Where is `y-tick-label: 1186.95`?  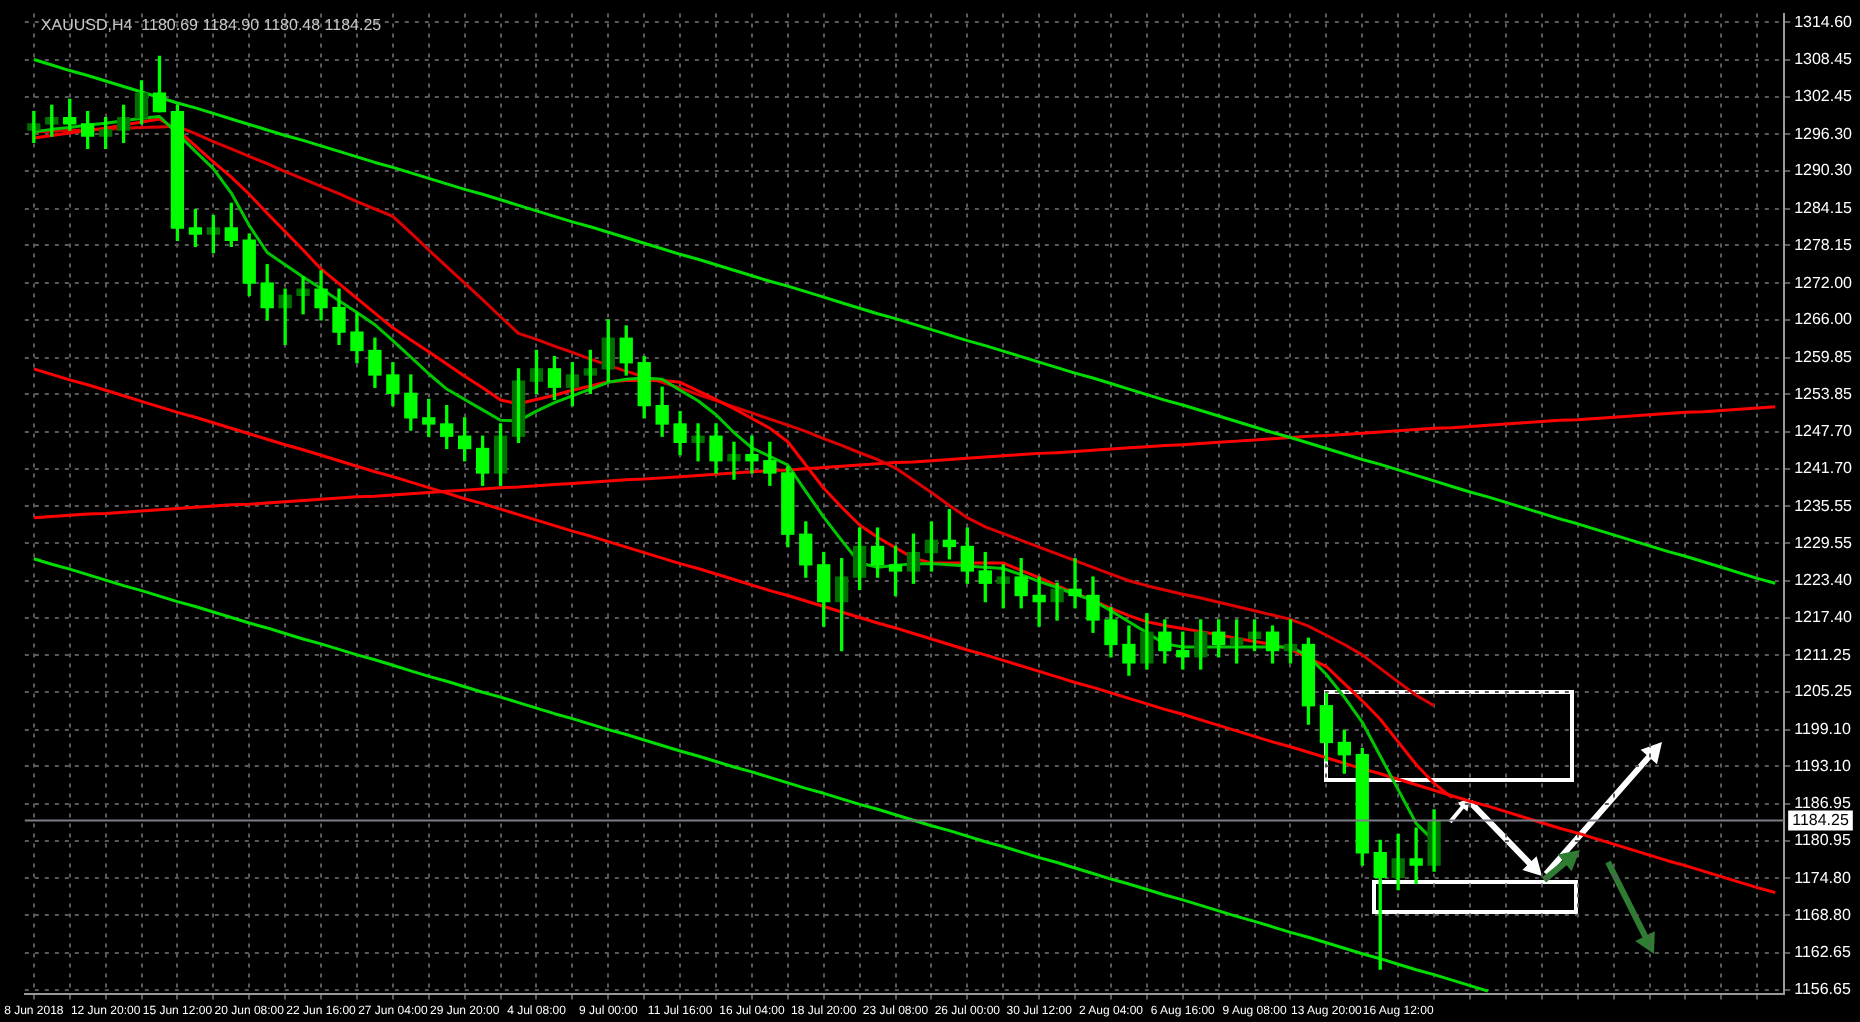
y-tick-label: 1186.95 is located at coordinates (1823, 803).